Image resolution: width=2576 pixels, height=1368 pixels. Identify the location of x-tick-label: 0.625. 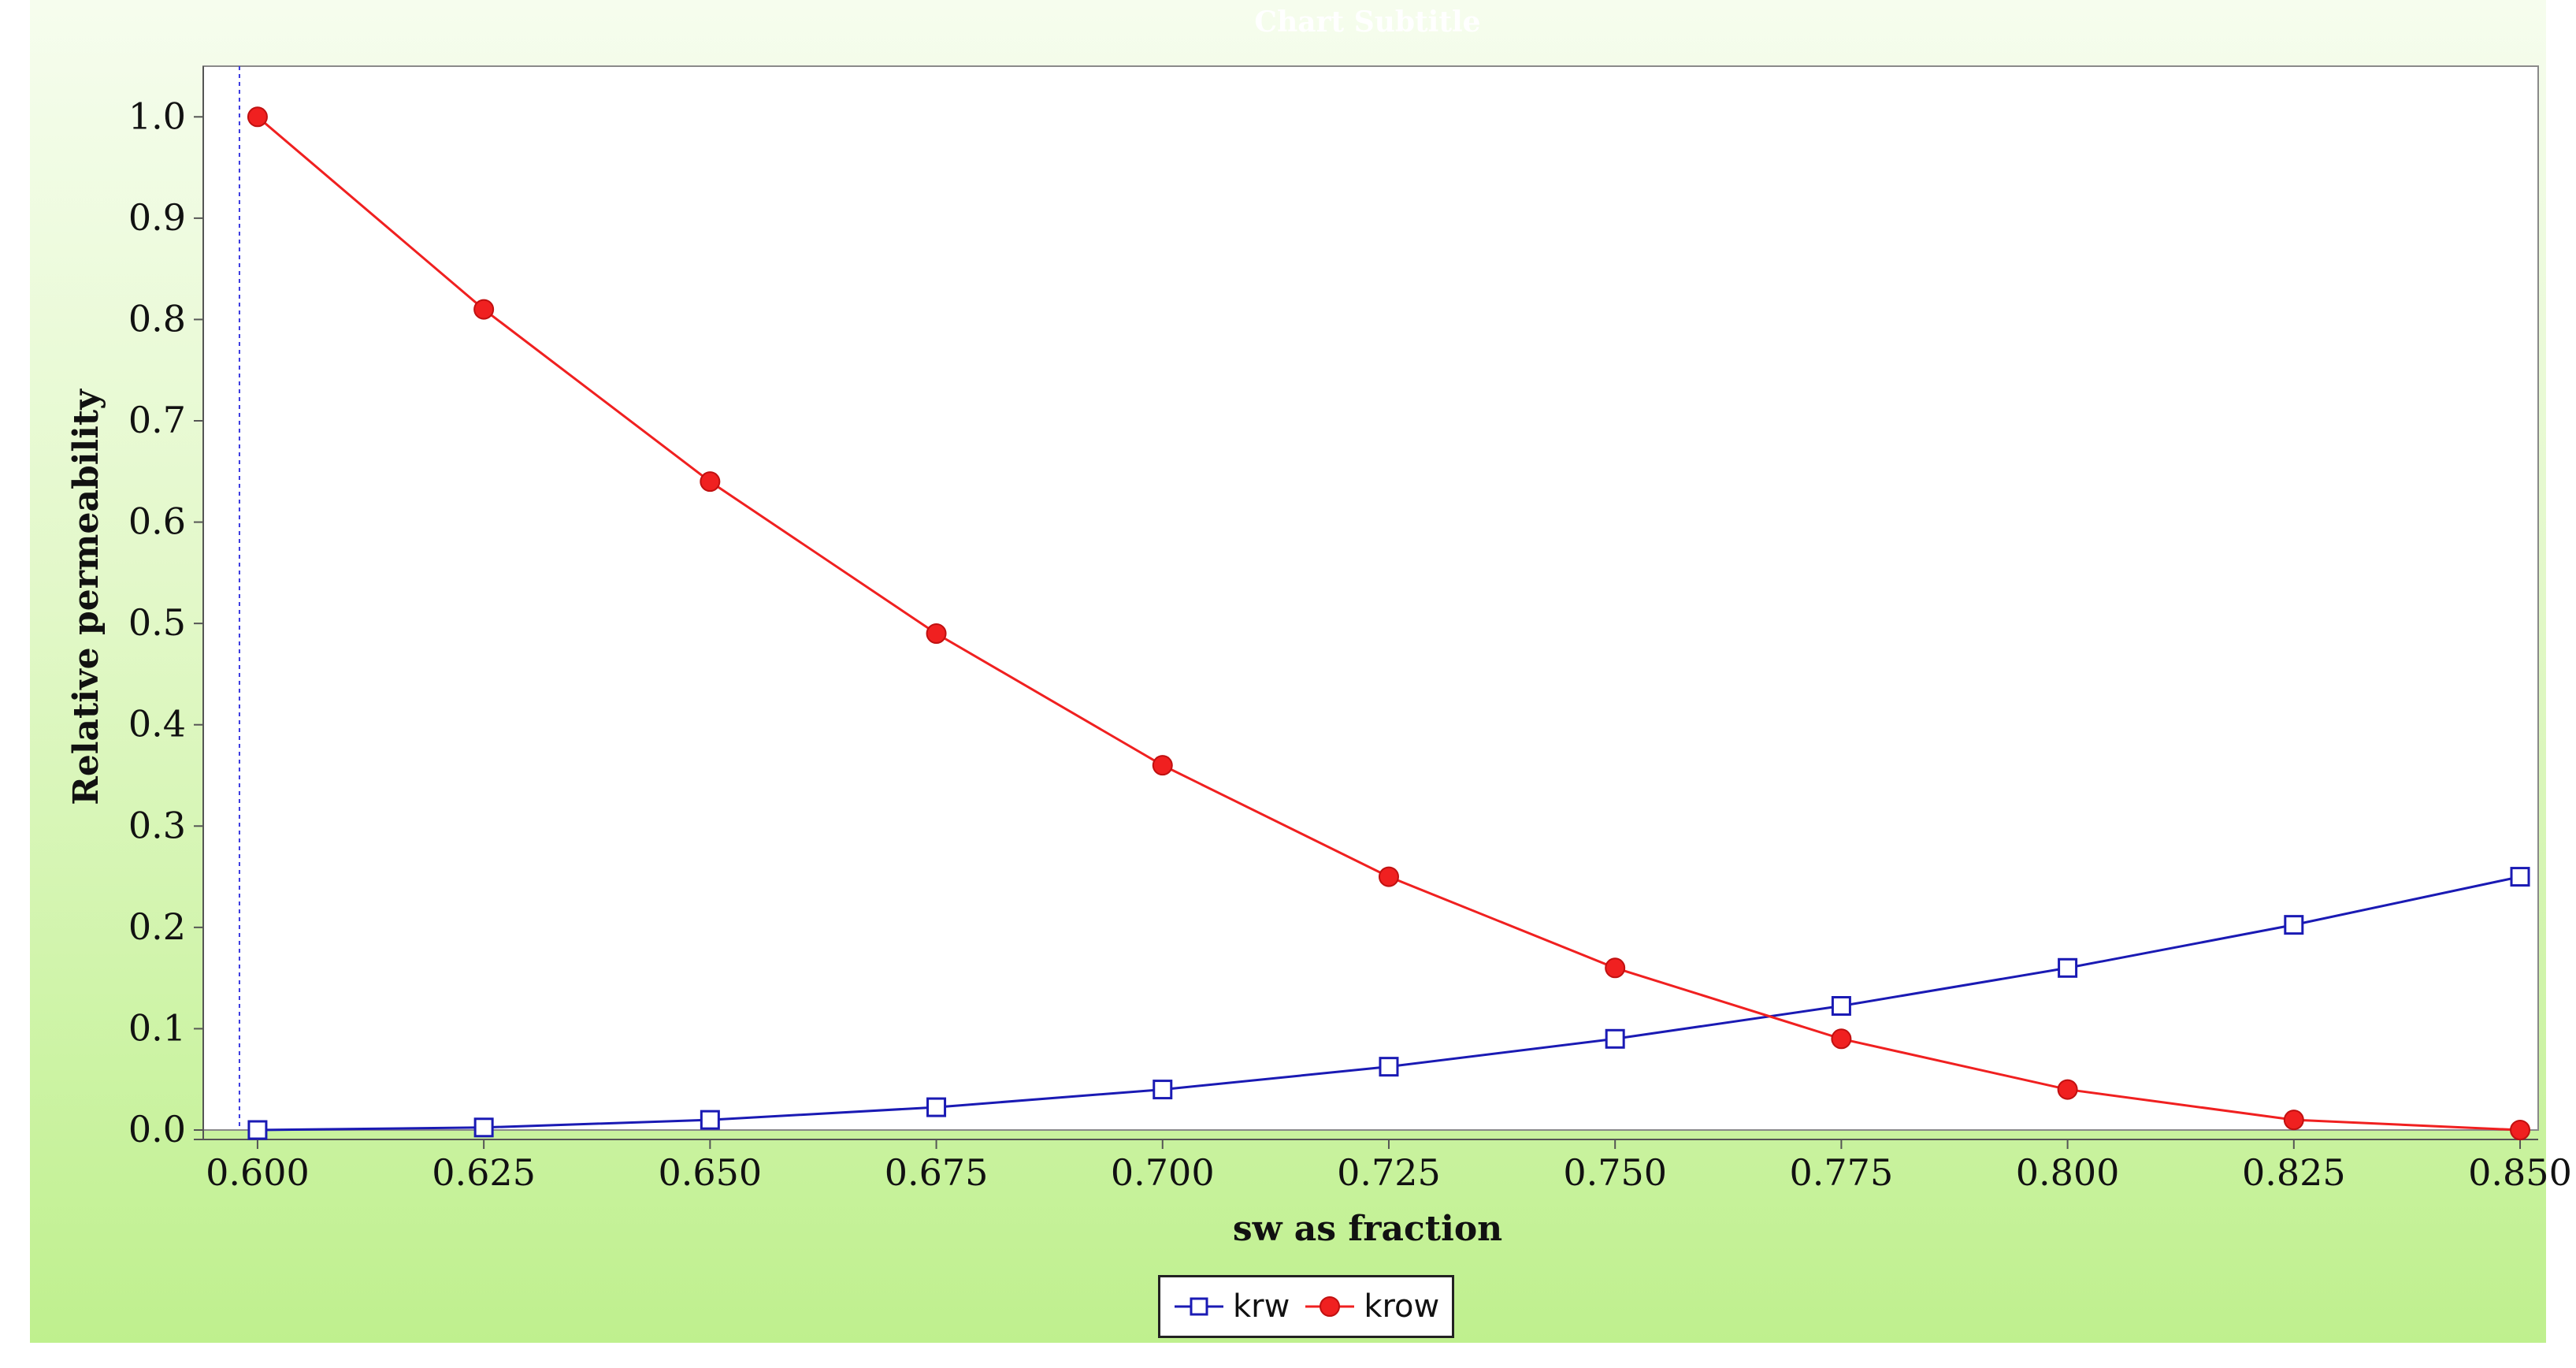
(484, 1173).